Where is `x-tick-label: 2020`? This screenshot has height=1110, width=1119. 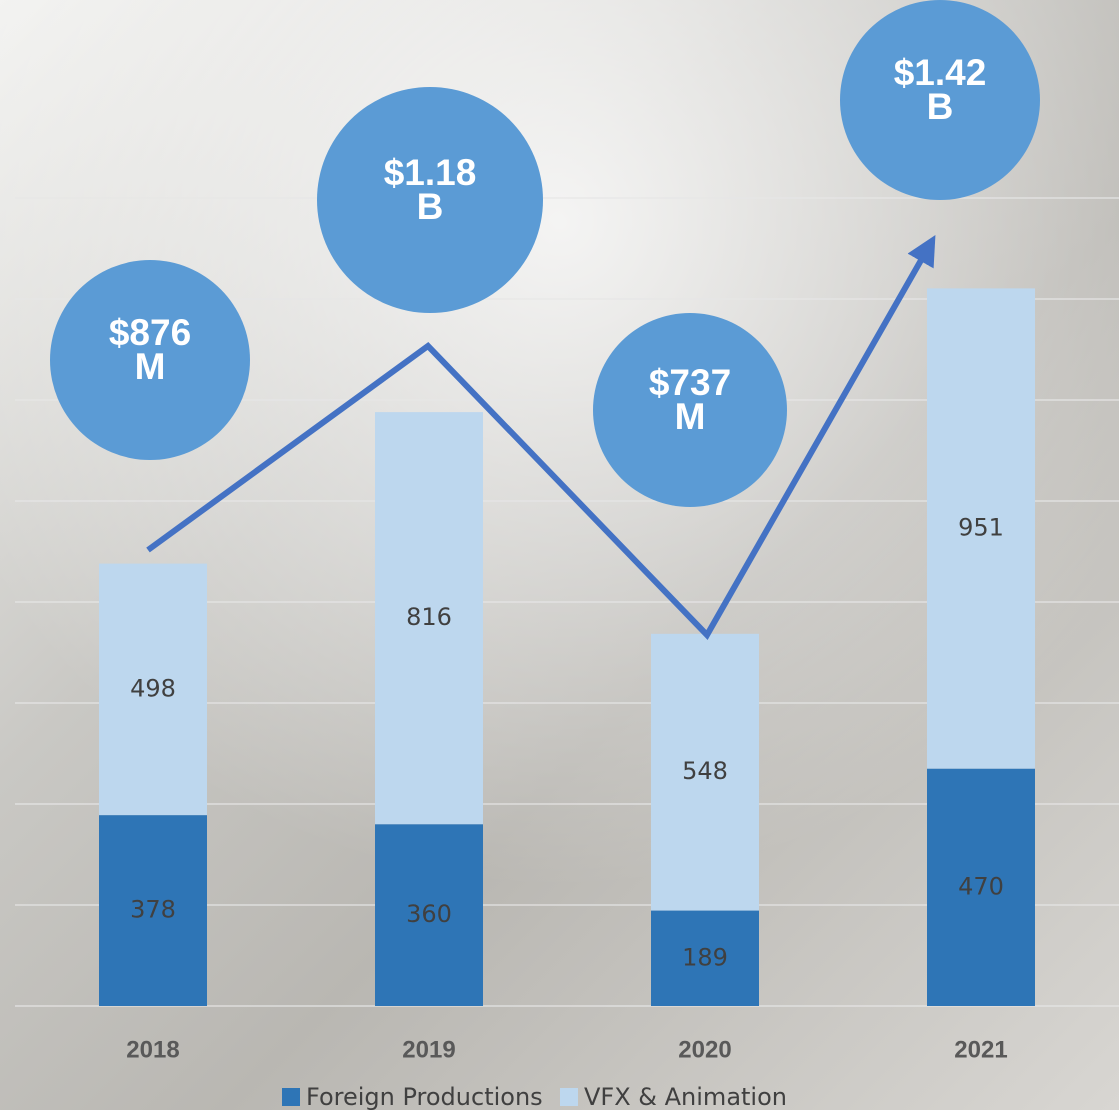
x-tick-label: 2020 is located at coordinates (704, 1049).